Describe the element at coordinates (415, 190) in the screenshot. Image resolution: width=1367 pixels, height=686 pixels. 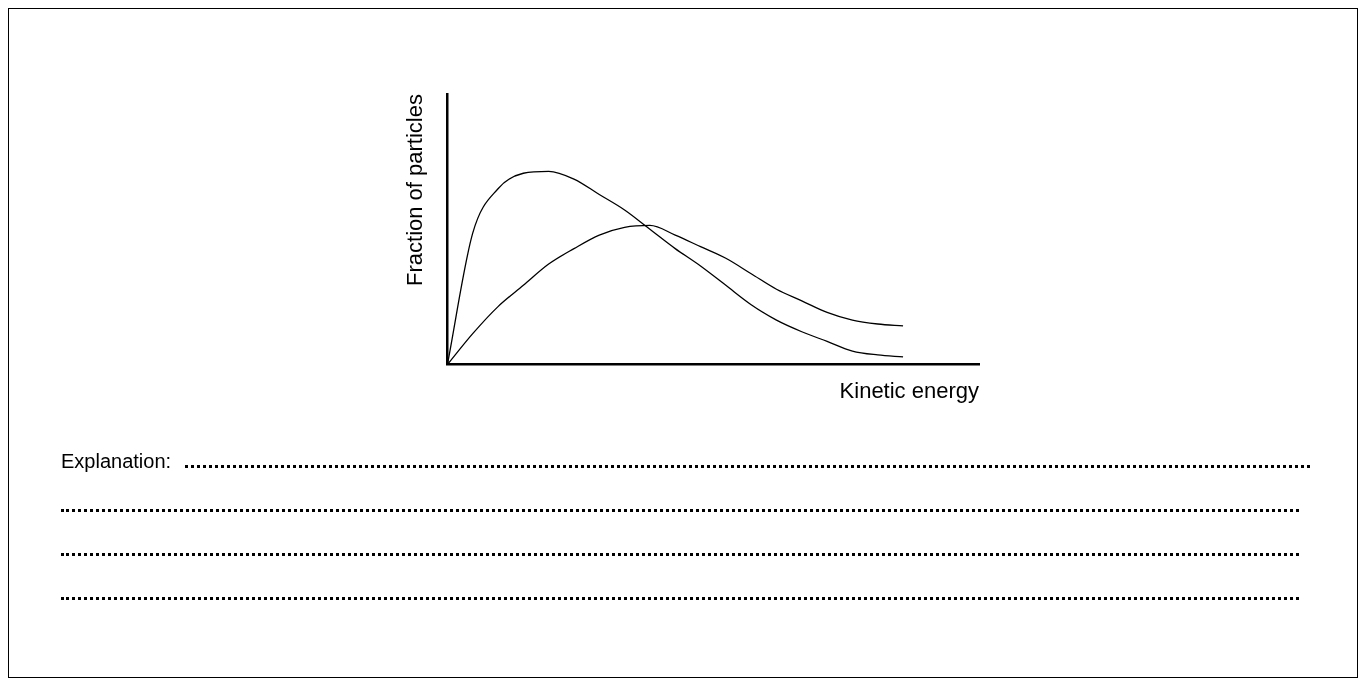
I see `y-axis-title: Fraction of particles` at that location.